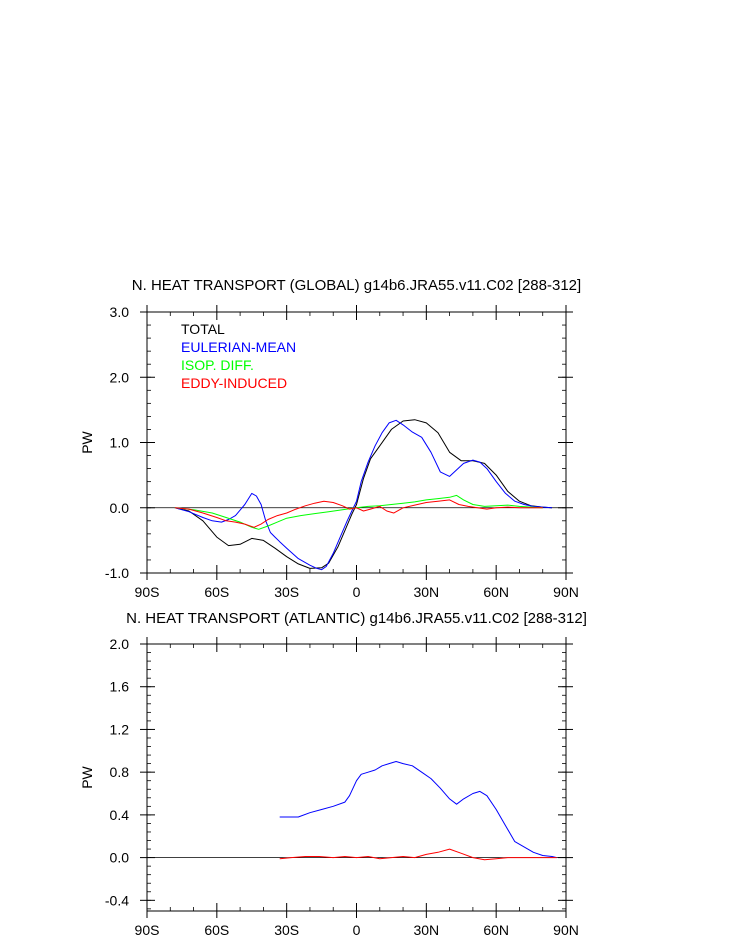 This screenshot has width=733, height=945. Describe the element at coordinates (120, 772) in the screenshot. I see `y-tick-label: 0.8` at that location.